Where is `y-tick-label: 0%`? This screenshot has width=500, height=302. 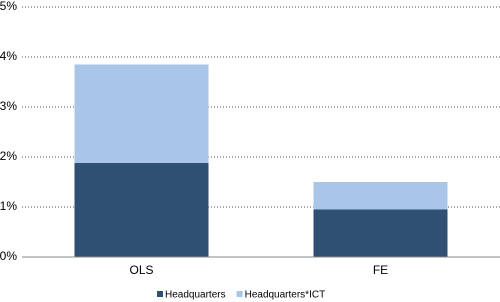
y-tick-label: 0% is located at coordinates (8, 256).